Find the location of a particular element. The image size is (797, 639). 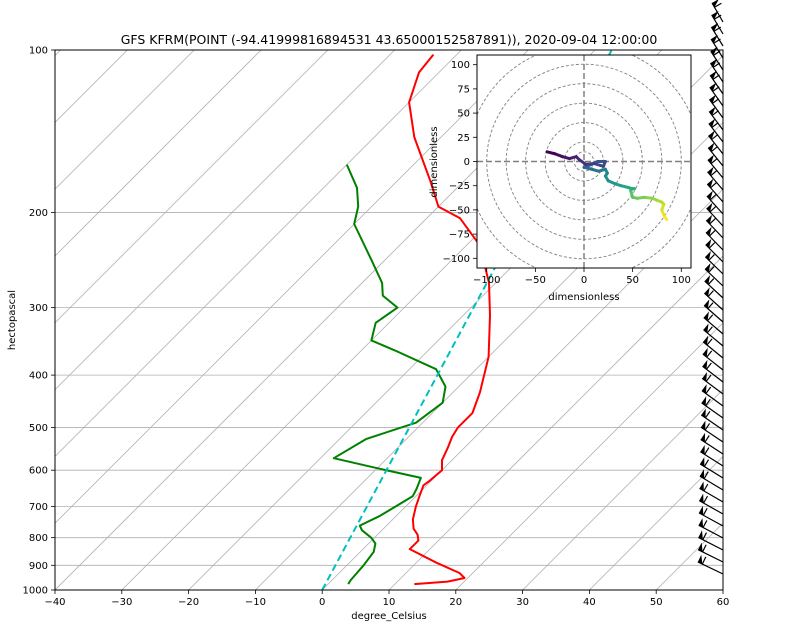

hodograph-y-label: dimensionless is located at coordinates (434, 161).